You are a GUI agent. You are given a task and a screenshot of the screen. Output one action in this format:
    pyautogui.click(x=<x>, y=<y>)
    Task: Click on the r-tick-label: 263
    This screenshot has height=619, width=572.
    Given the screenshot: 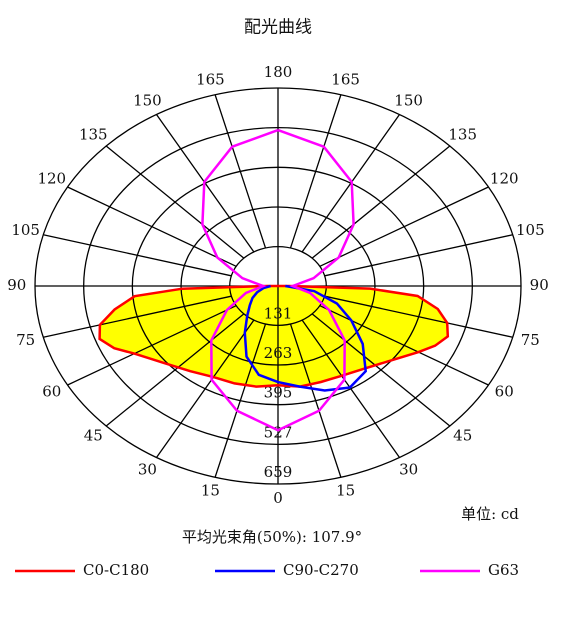 What is the action you would take?
    pyautogui.click(x=278, y=353)
    